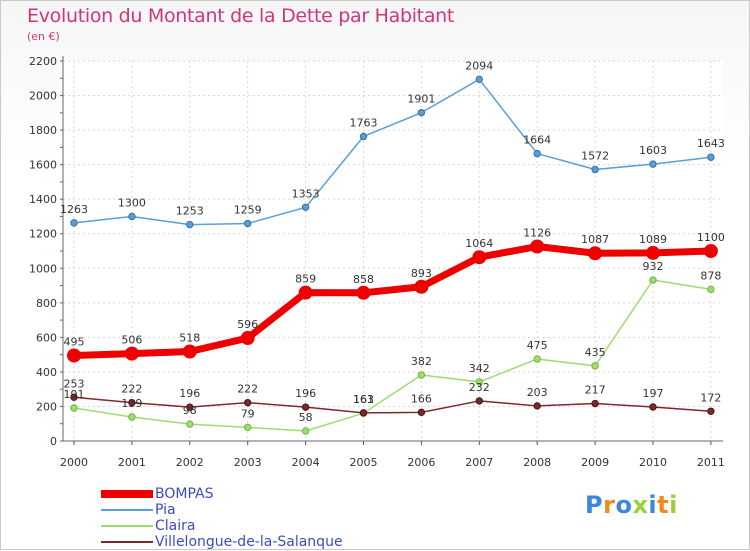 This screenshot has height=551, width=750. What do you see at coordinates (711, 237) in the screenshot?
I see `data-label: 1100` at bounding box center [711, 237].